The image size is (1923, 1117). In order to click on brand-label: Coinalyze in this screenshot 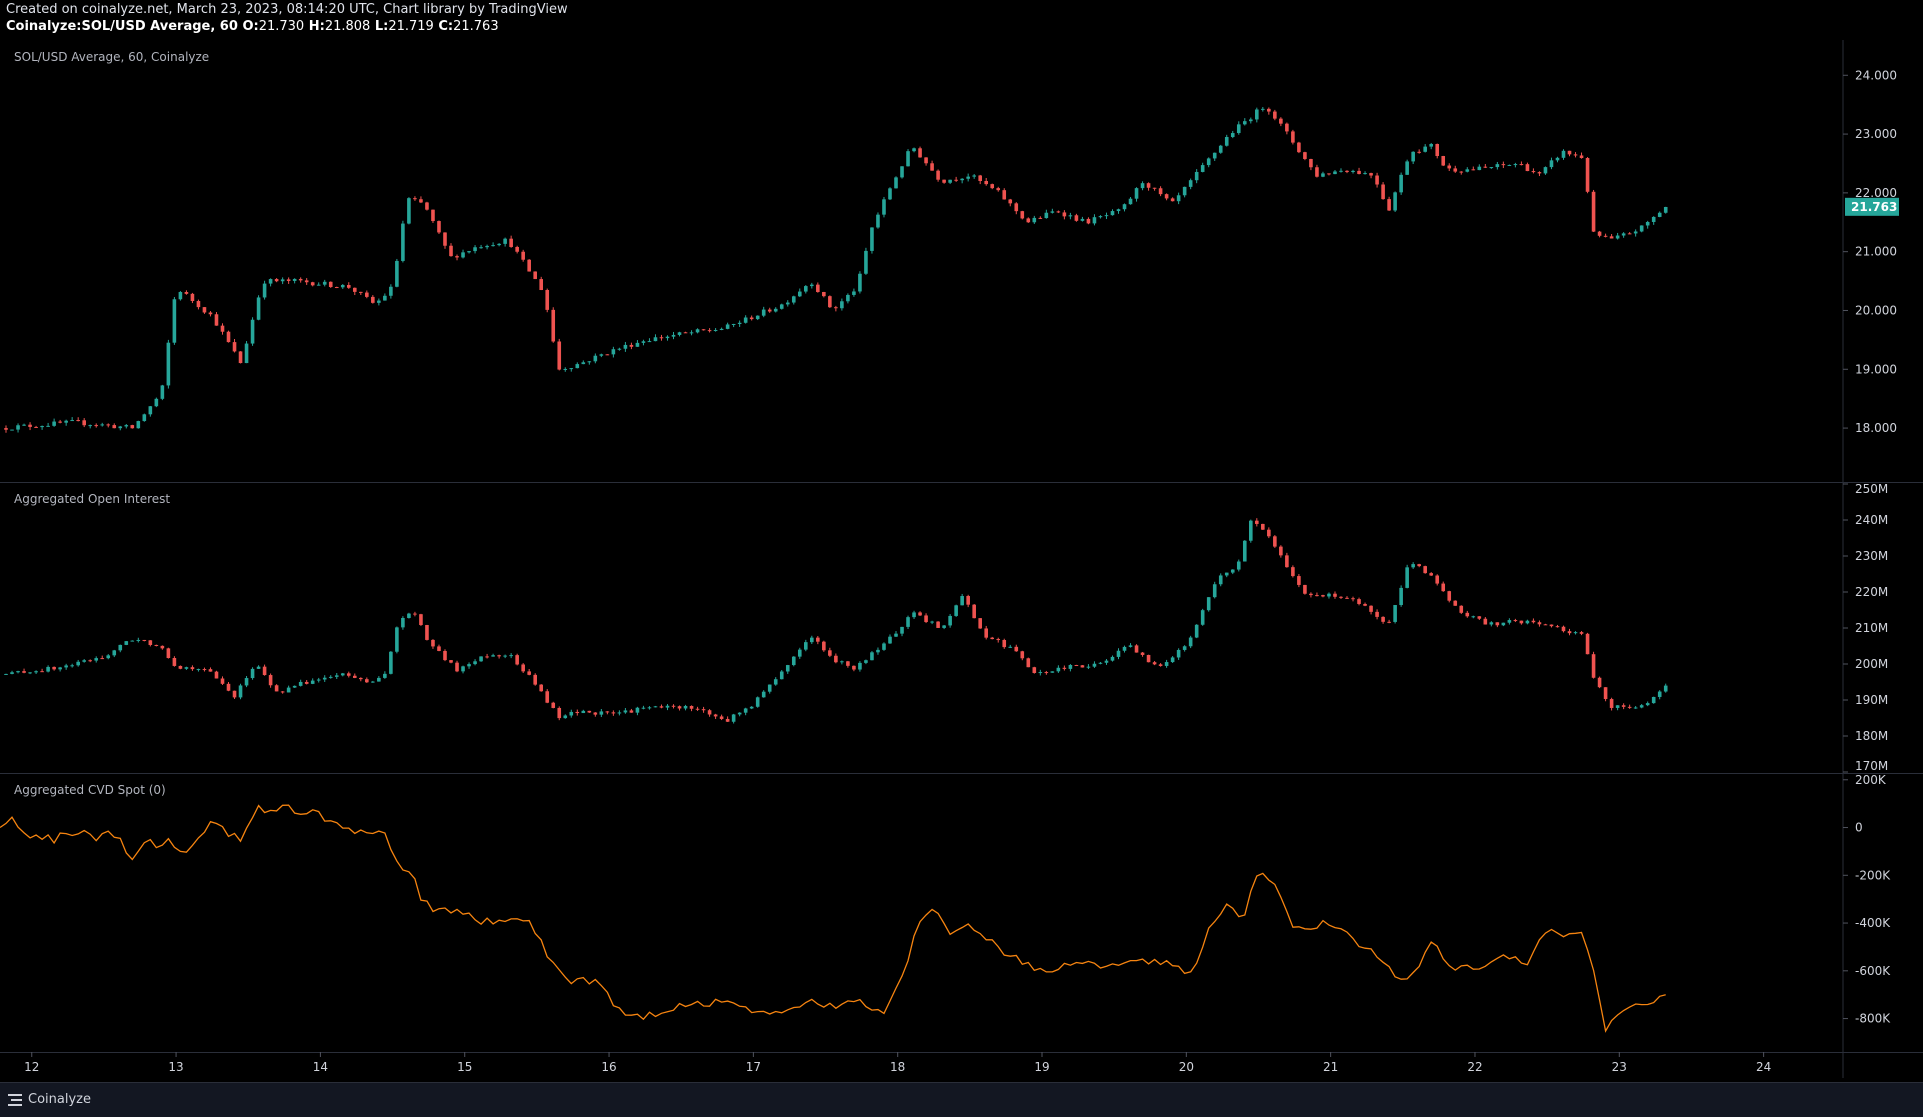, I will do `click(59, 1099)`.